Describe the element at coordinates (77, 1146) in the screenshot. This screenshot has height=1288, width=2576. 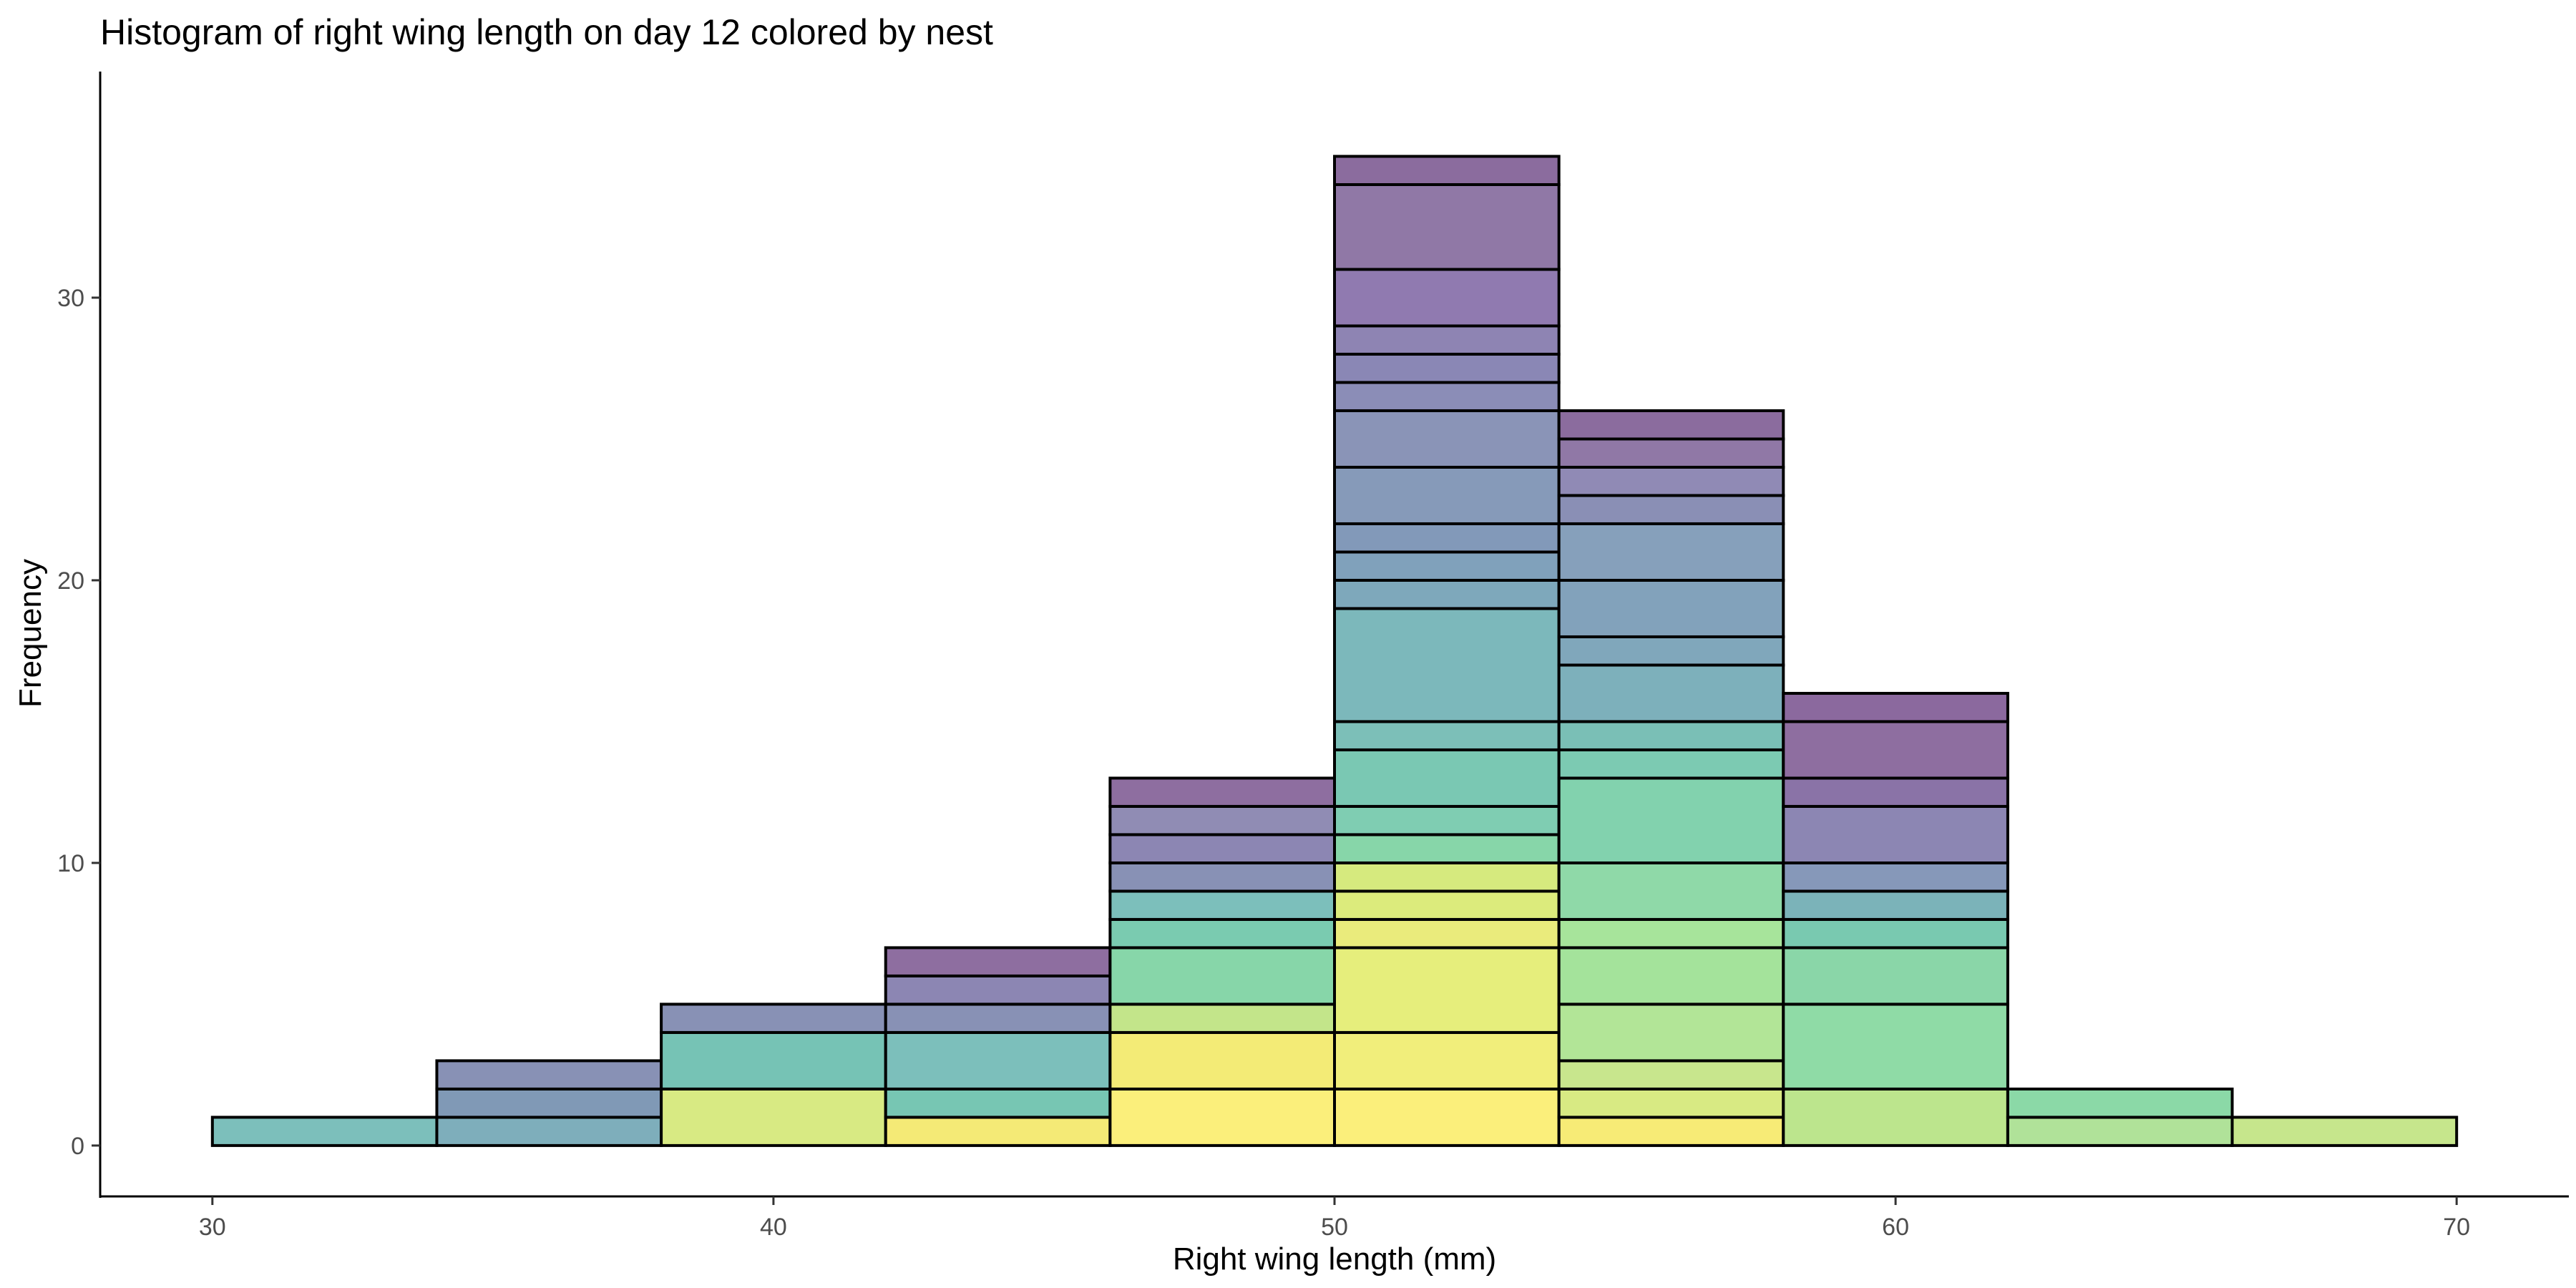
I see `y-tick-label-0: 0` at that location.